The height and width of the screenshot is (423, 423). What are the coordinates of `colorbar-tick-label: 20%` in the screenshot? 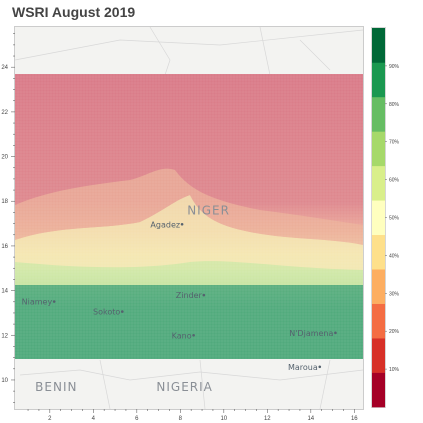 It's located at (394, 332).